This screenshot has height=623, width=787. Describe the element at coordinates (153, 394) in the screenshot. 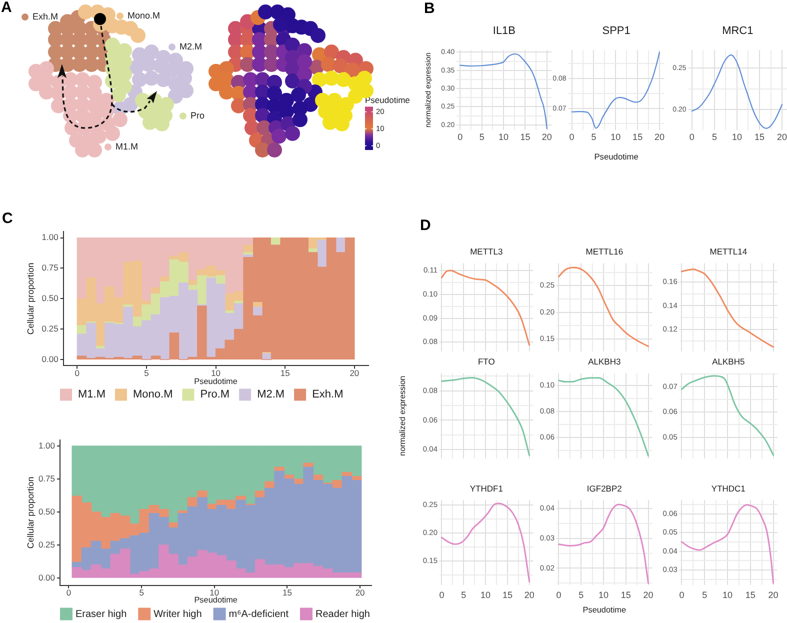

I see `legend-label: Mono.M` at that location.